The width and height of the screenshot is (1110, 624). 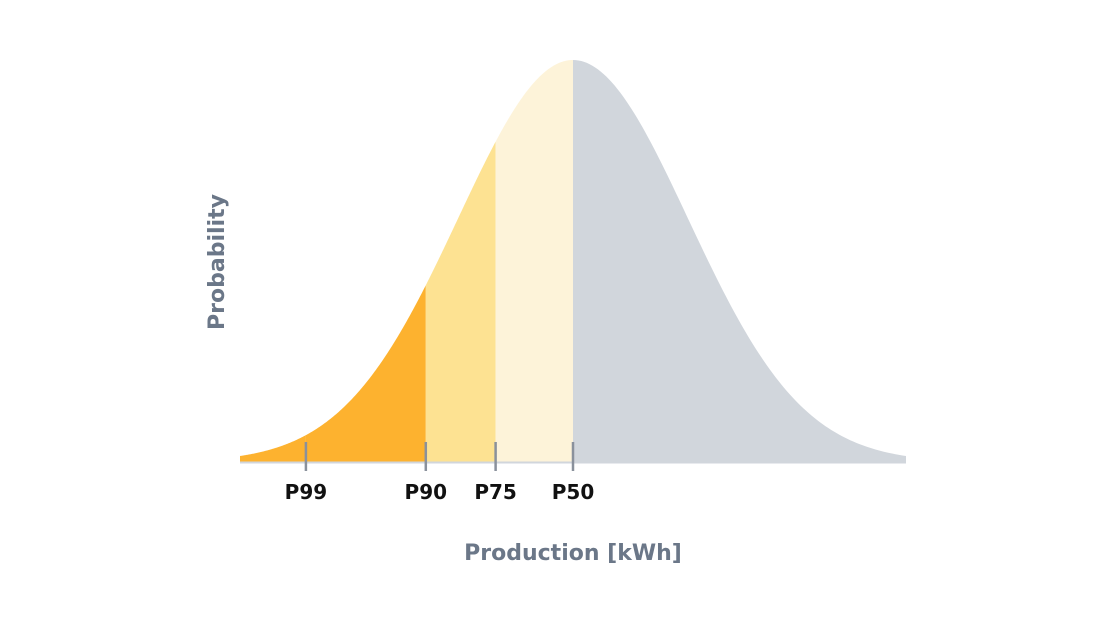 I want to click on percentile-ticks, so click(x=439, y=456).